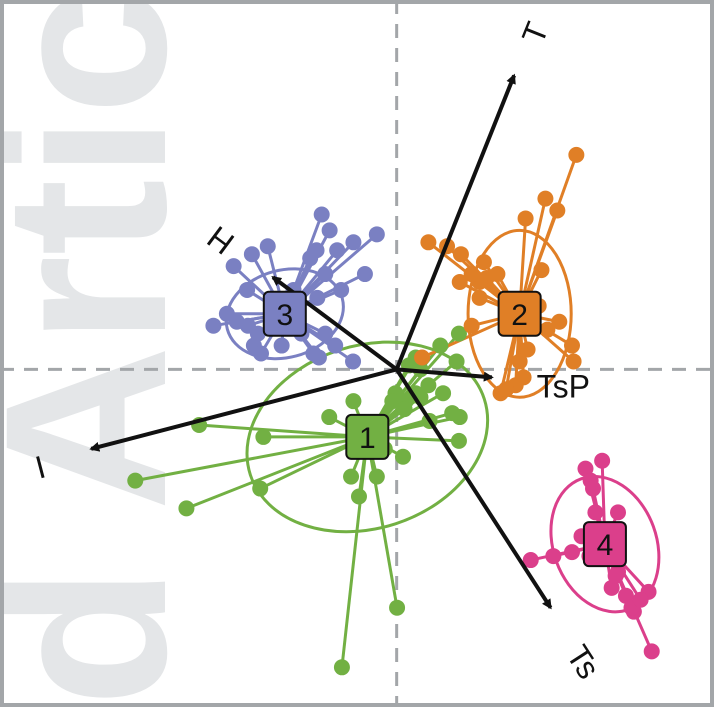  What do you see at coordinates (473, 489) in the screenshot?
I see `arrow-ts` at bounding box center [473, 489].